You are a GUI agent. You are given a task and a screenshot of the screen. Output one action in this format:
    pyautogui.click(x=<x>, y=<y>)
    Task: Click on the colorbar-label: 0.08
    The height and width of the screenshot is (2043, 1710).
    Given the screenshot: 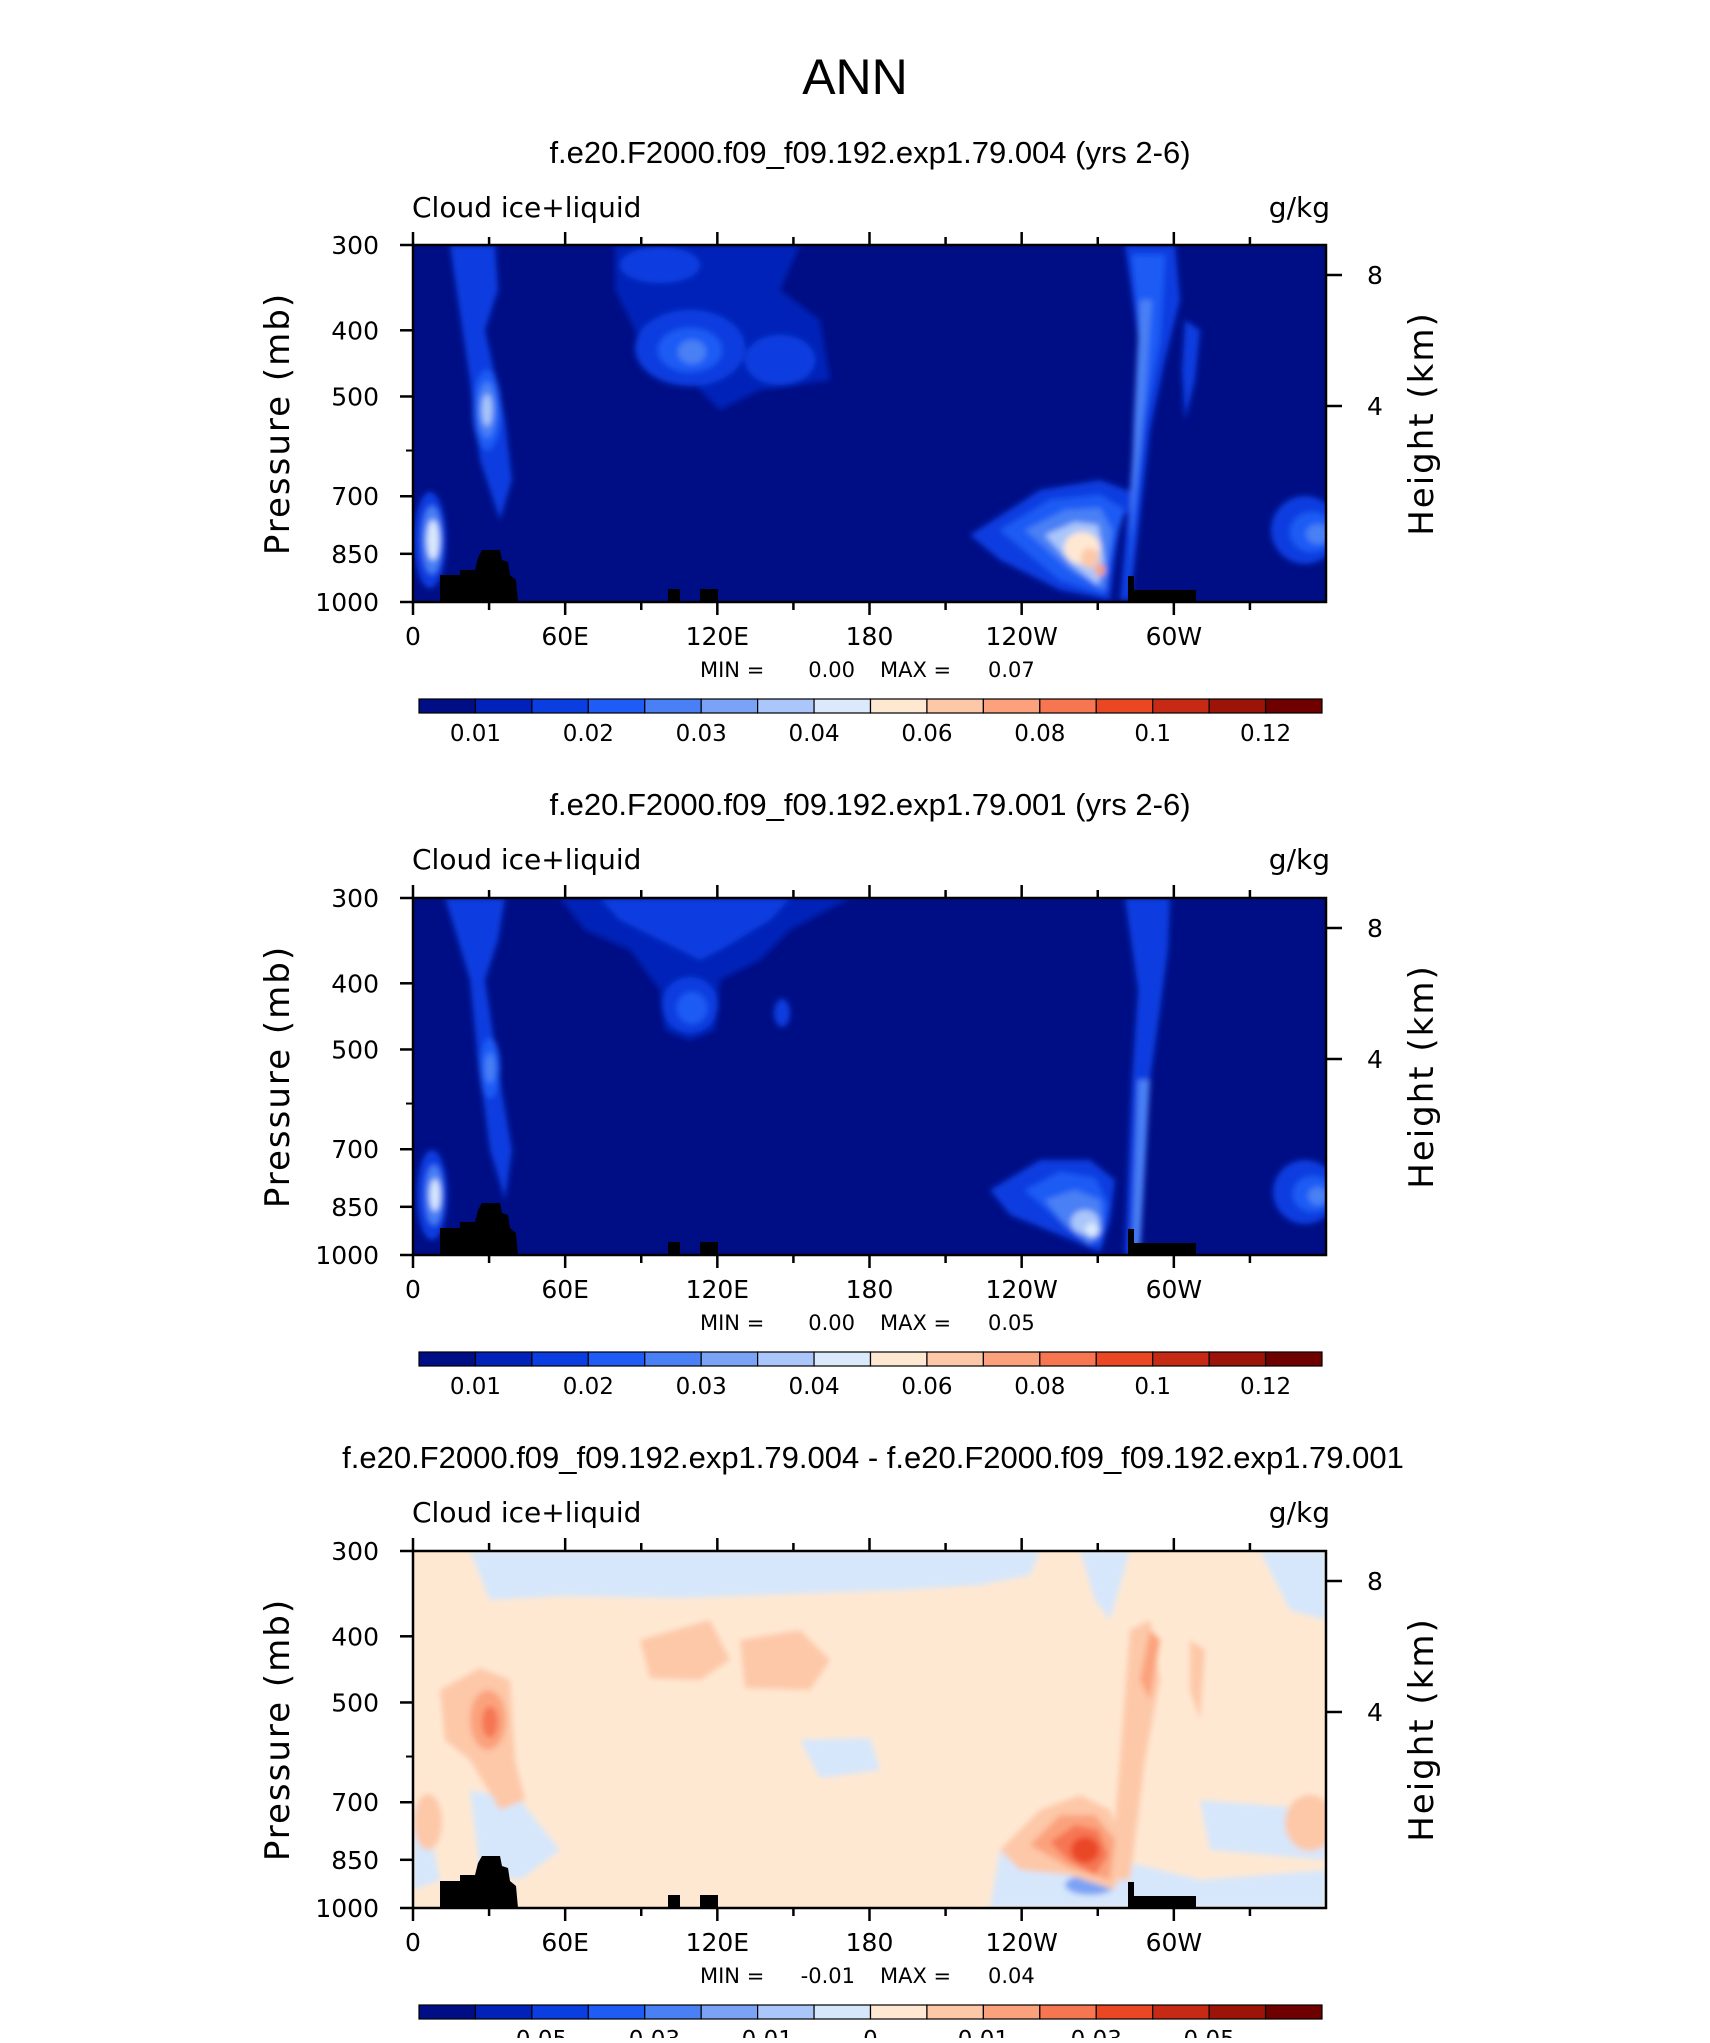 What is the action you would take?
    pyautogui.click(x=1039, y=1387)
    